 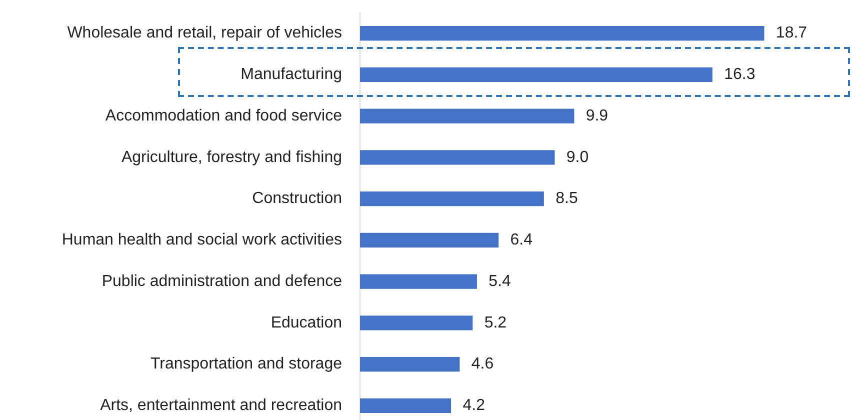 I want to click on data-label: 5.2, so click(x=495, y=323).